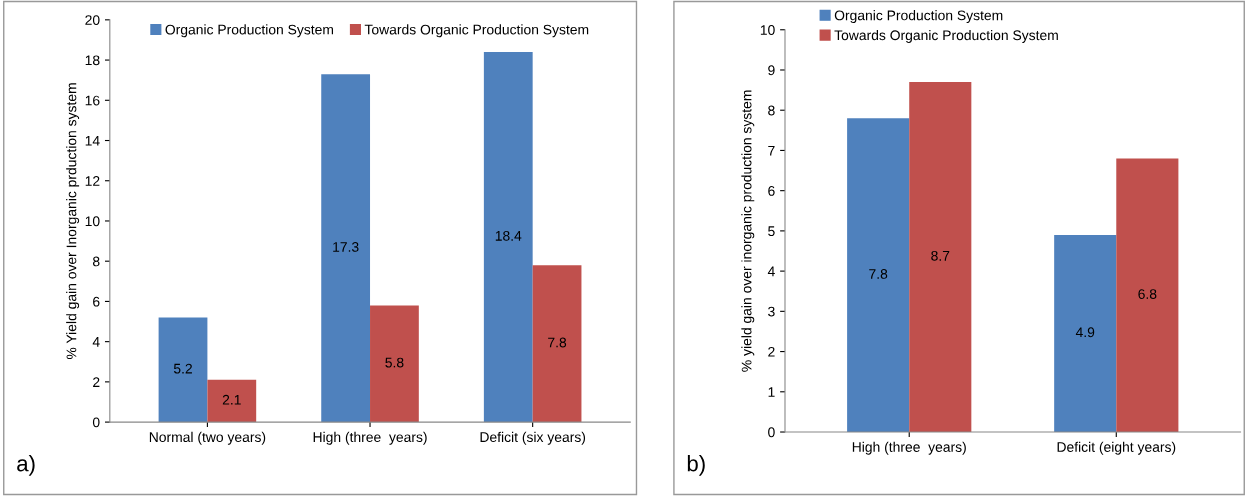  What do you see at coordinates (771, 231) in the screenshot?
I see `y-tick-label: 5` at bounding box center [771, 231].